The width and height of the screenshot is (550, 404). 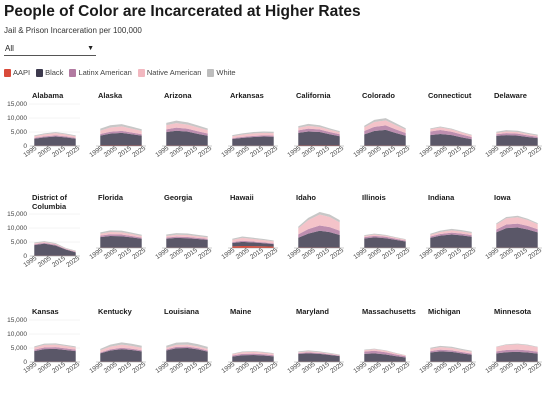 What do you see at coordinates (22, 72) in the screenshot?
I see `legend-label: AAPI` at bounding box center [22, 72].